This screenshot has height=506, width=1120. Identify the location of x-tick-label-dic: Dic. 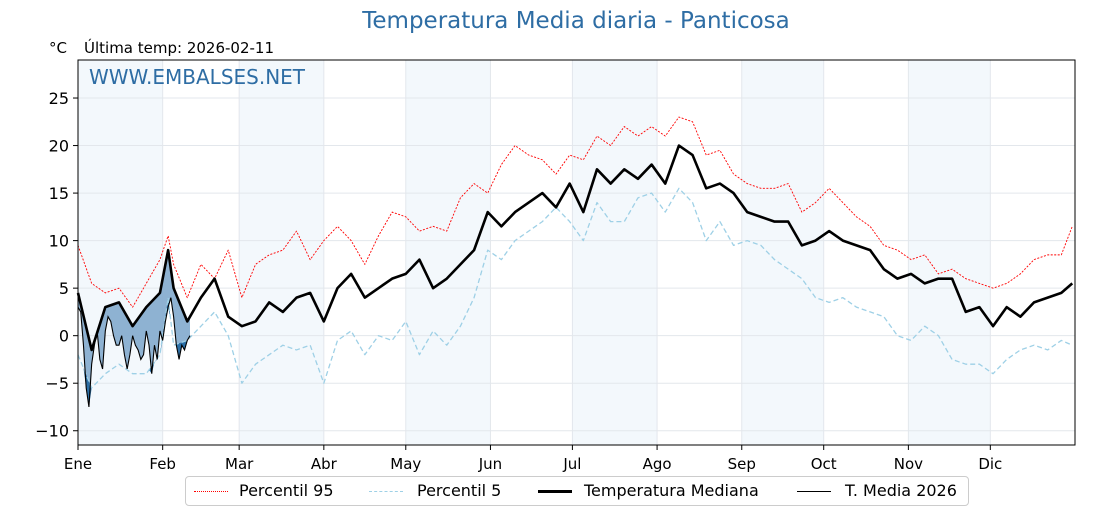
(990, 464).